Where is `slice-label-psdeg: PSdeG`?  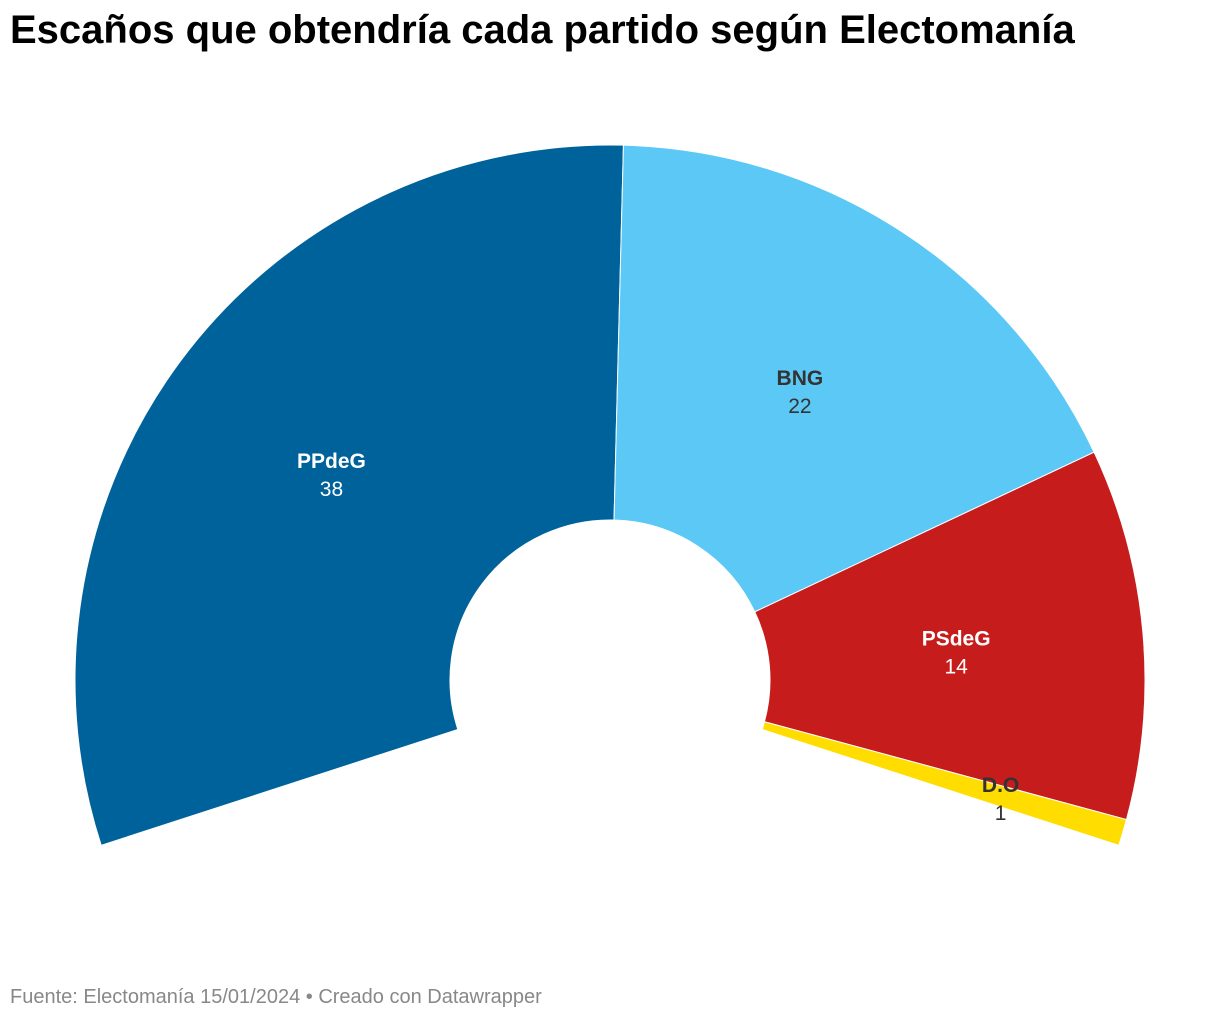 slice-label-psdeg: PSdeG is located at coordinates (956, 638).